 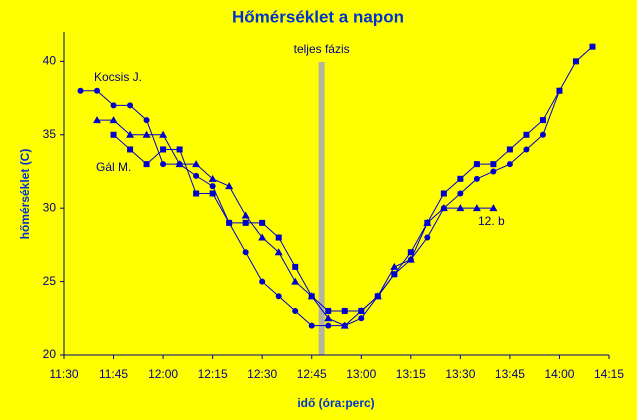 What do you see at coordinates (118, 77) in the screenshot?
I see `series-label: Kocsis J.` at bounding box center [118, 77].